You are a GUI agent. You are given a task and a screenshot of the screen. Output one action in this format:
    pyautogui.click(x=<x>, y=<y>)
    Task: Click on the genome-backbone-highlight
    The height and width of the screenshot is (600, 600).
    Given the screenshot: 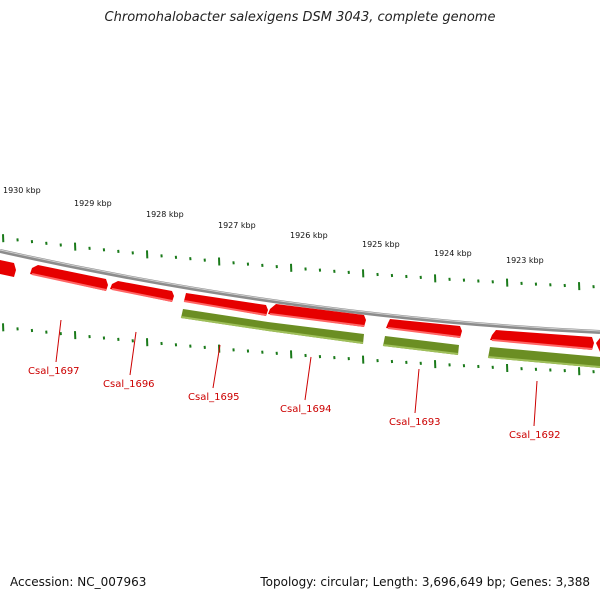 What is the action you would take?
    pyautogui.click(x=300, y=290)
    